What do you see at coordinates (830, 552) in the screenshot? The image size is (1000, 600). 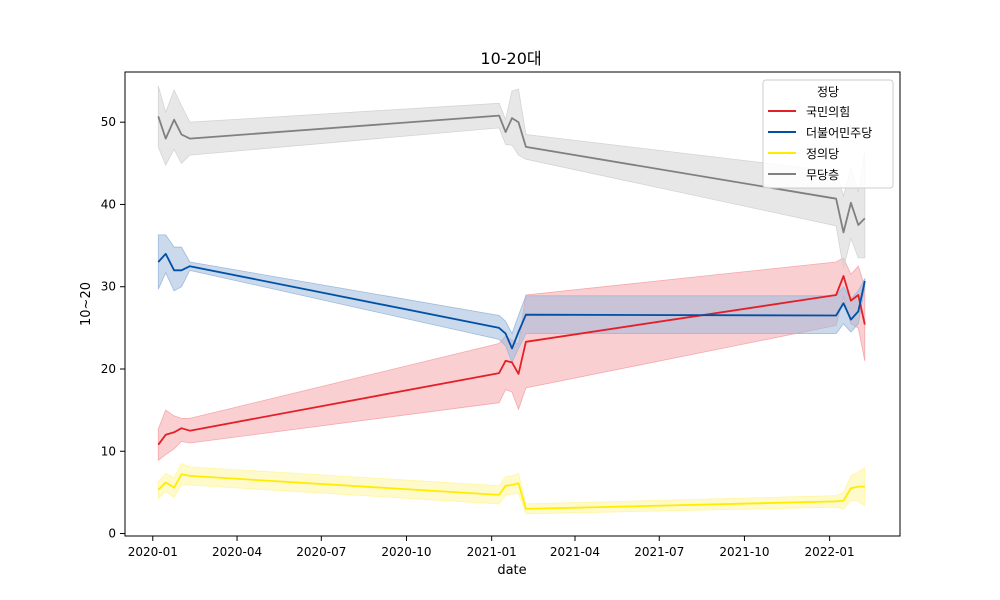 I see `x-tick-label: 2022-01` at bounding box center [830, 552].